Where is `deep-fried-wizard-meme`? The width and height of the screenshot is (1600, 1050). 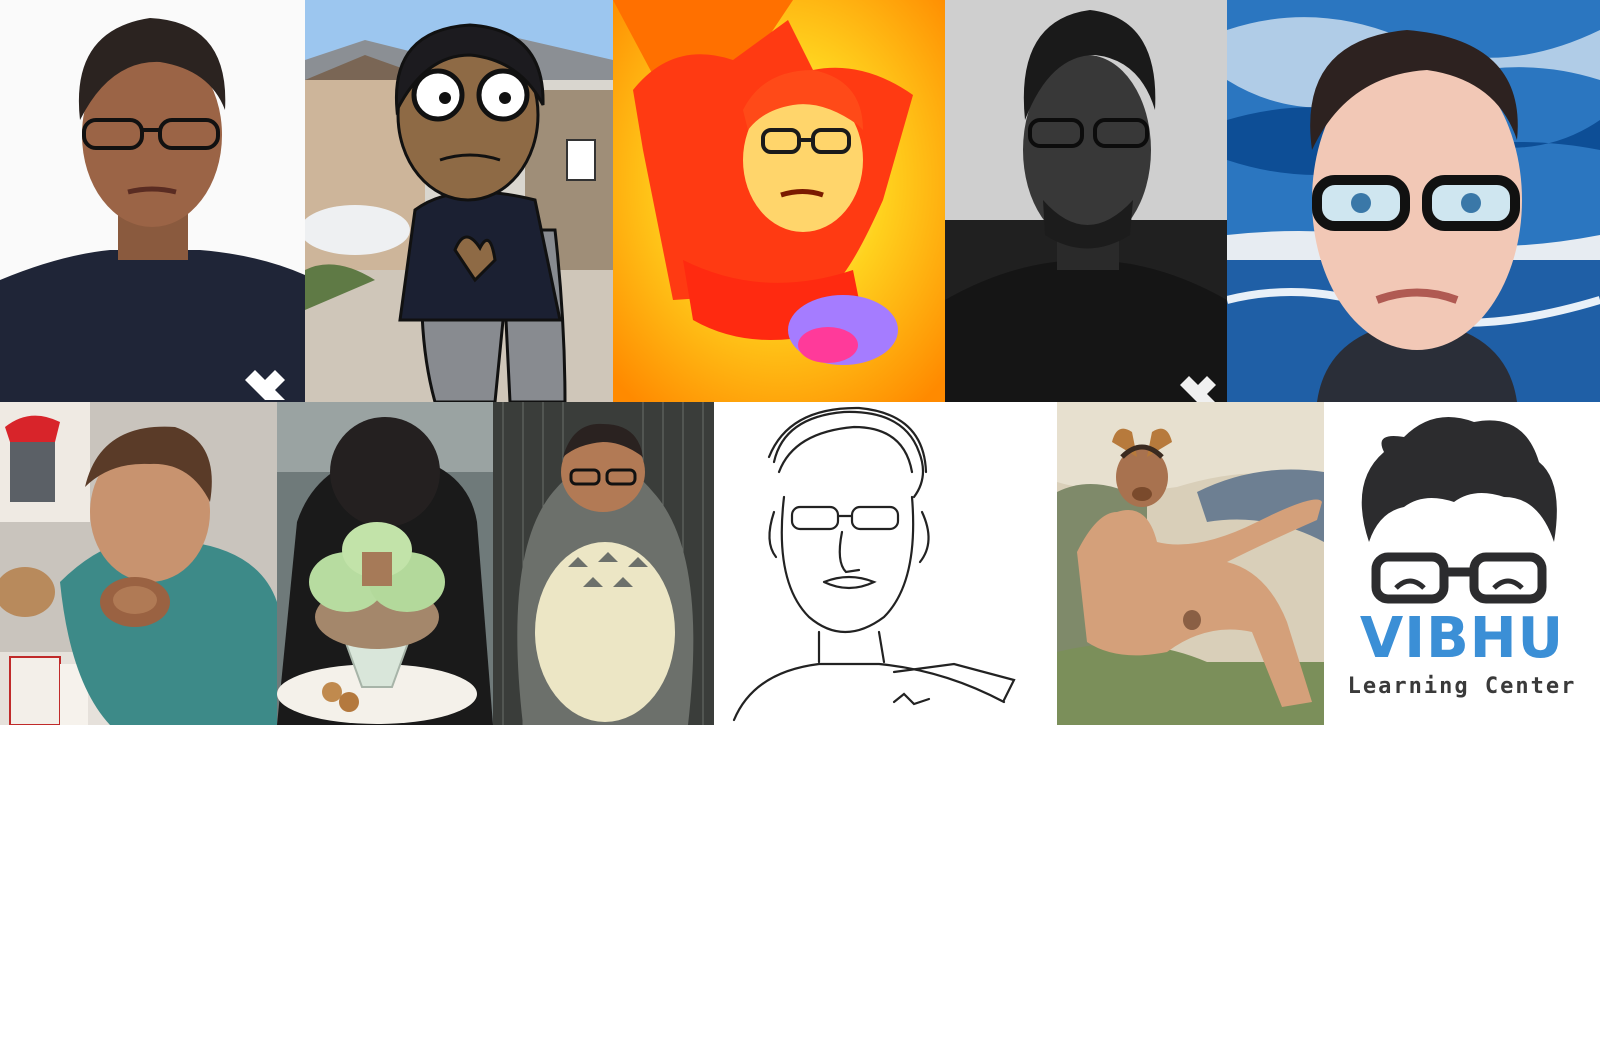 deep-fried-wizard-meme is located at coordinates (779, 201).